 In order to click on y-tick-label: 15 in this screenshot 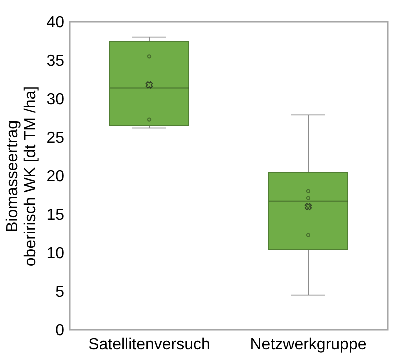, I will do `click(55, 215)`.